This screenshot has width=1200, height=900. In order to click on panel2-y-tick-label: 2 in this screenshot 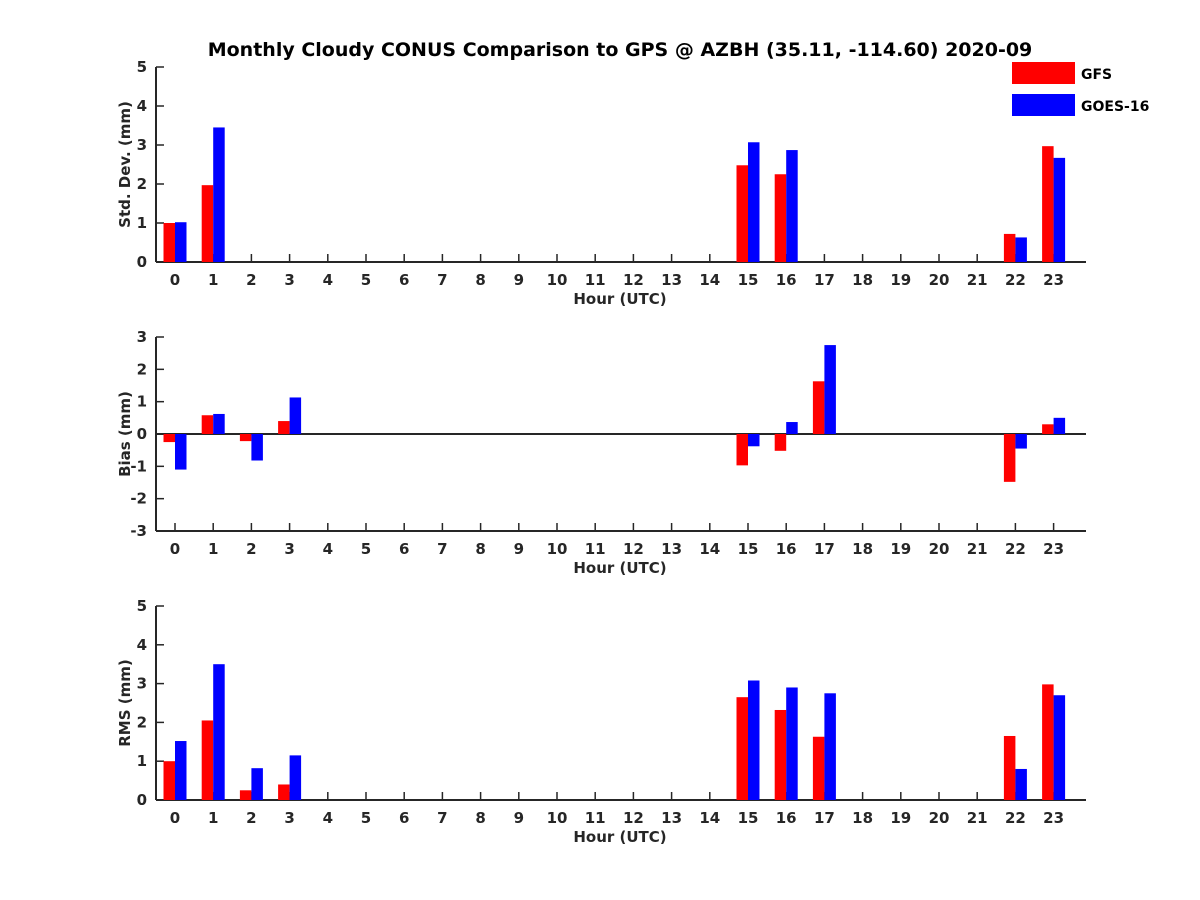, I will do `click(142, 722)`.